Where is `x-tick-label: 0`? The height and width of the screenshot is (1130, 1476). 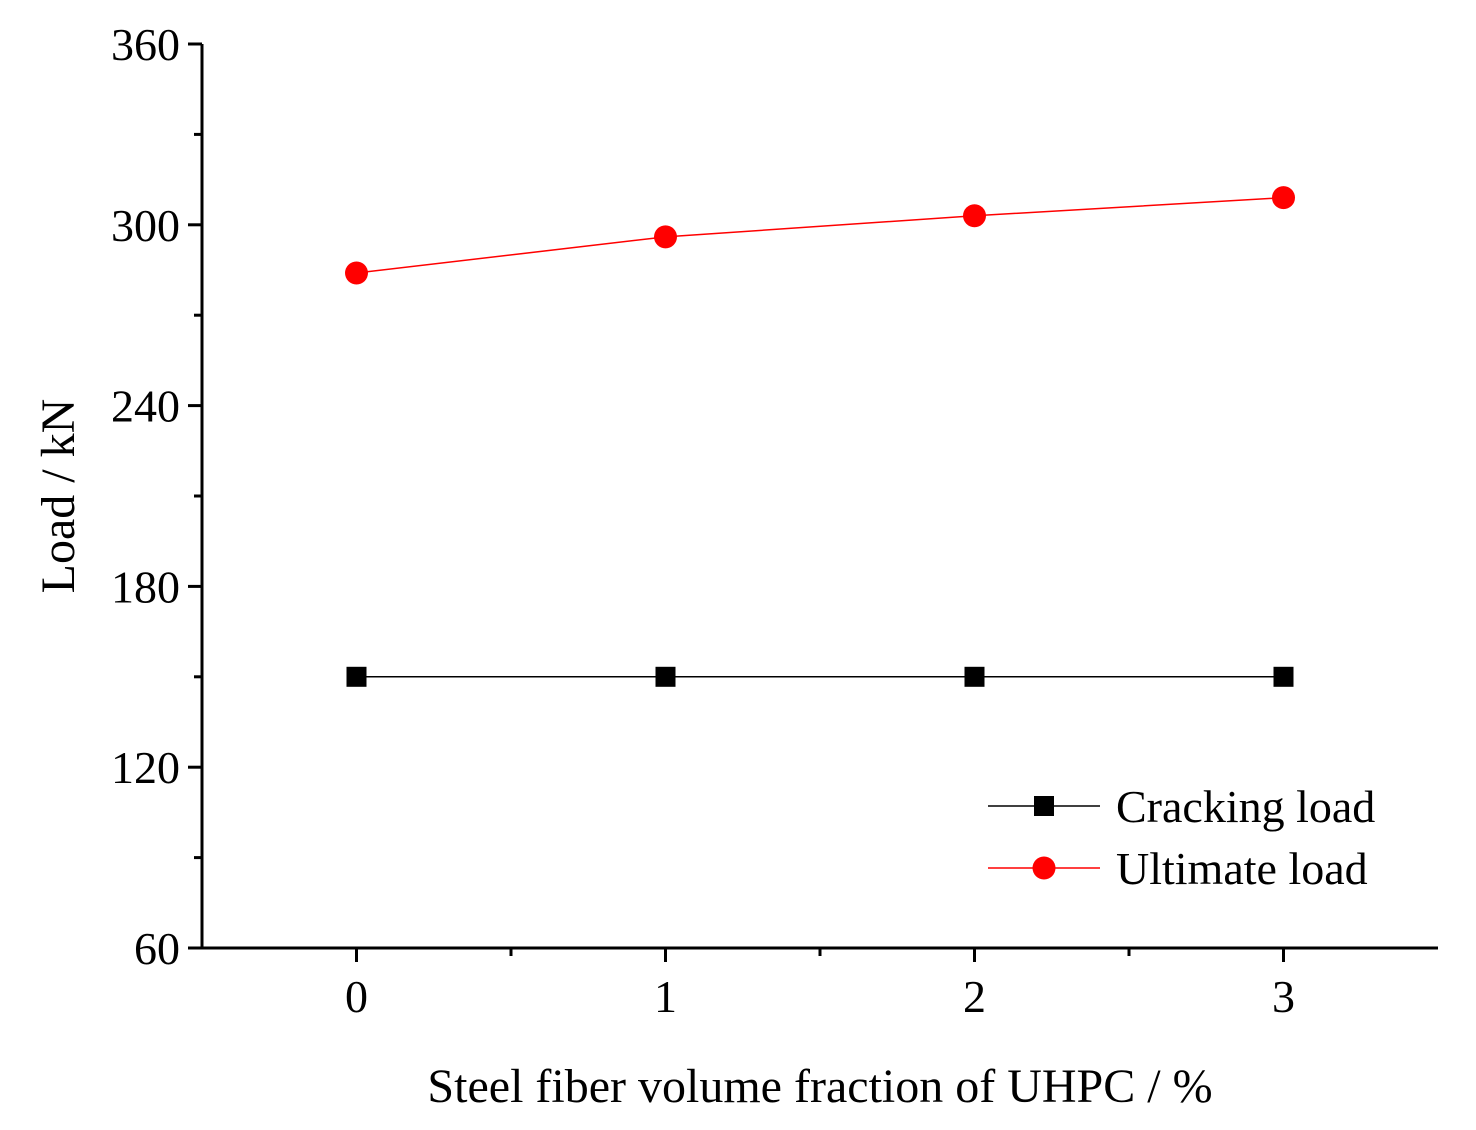
x-tick-label: 0 is located at coordinates (356, 996).